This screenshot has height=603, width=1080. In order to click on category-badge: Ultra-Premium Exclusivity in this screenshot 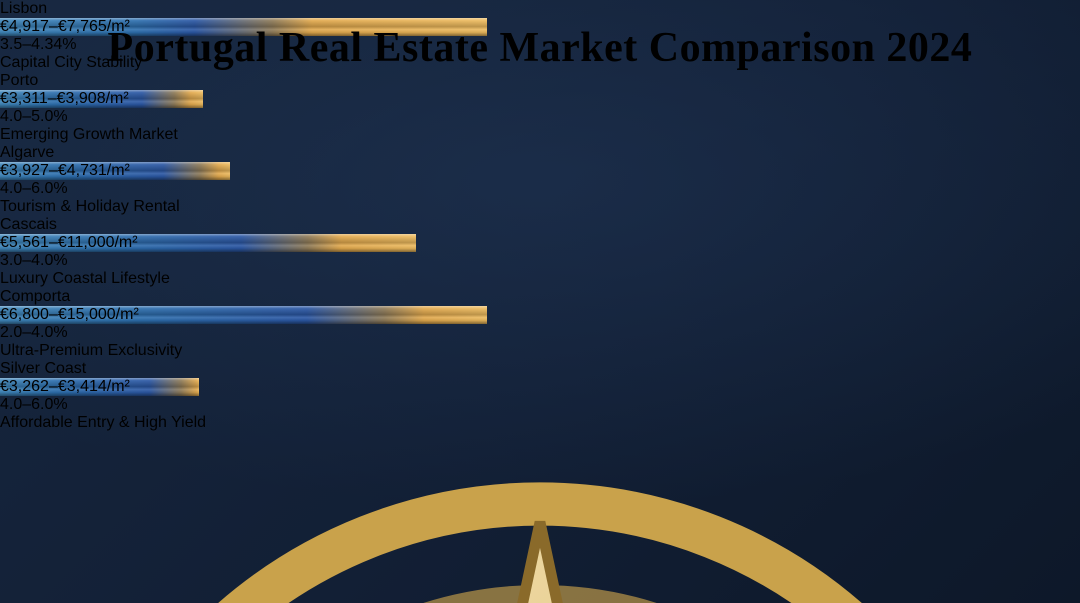, I will do `click(540, 351)`.